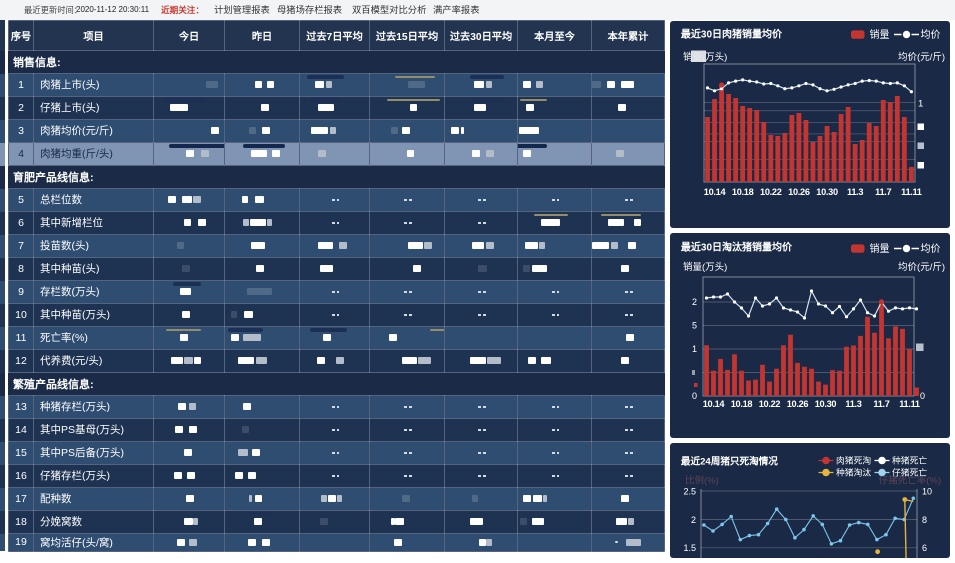 The width and height of the screenshot is (955, 563). I want to click on svg-text: 最近24周猪只死淘情况, so click(729, 462).